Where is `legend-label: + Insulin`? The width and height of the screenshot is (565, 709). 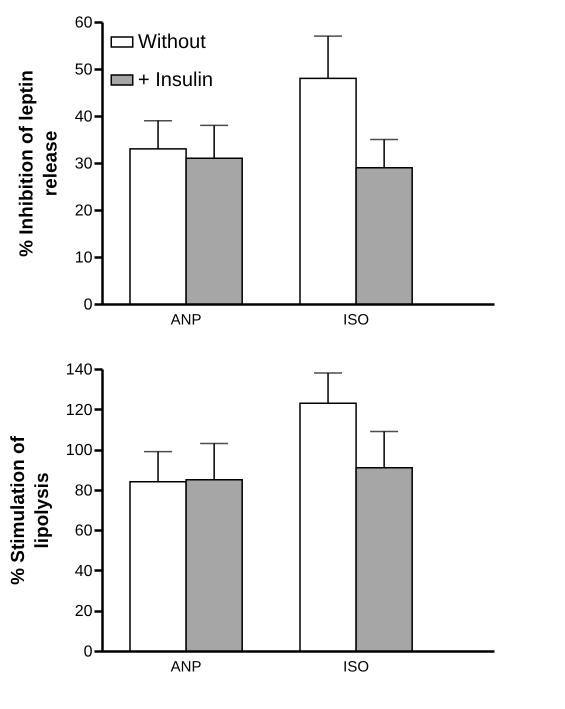
legend-label: + Insulin is located at coordinates (176, 80).